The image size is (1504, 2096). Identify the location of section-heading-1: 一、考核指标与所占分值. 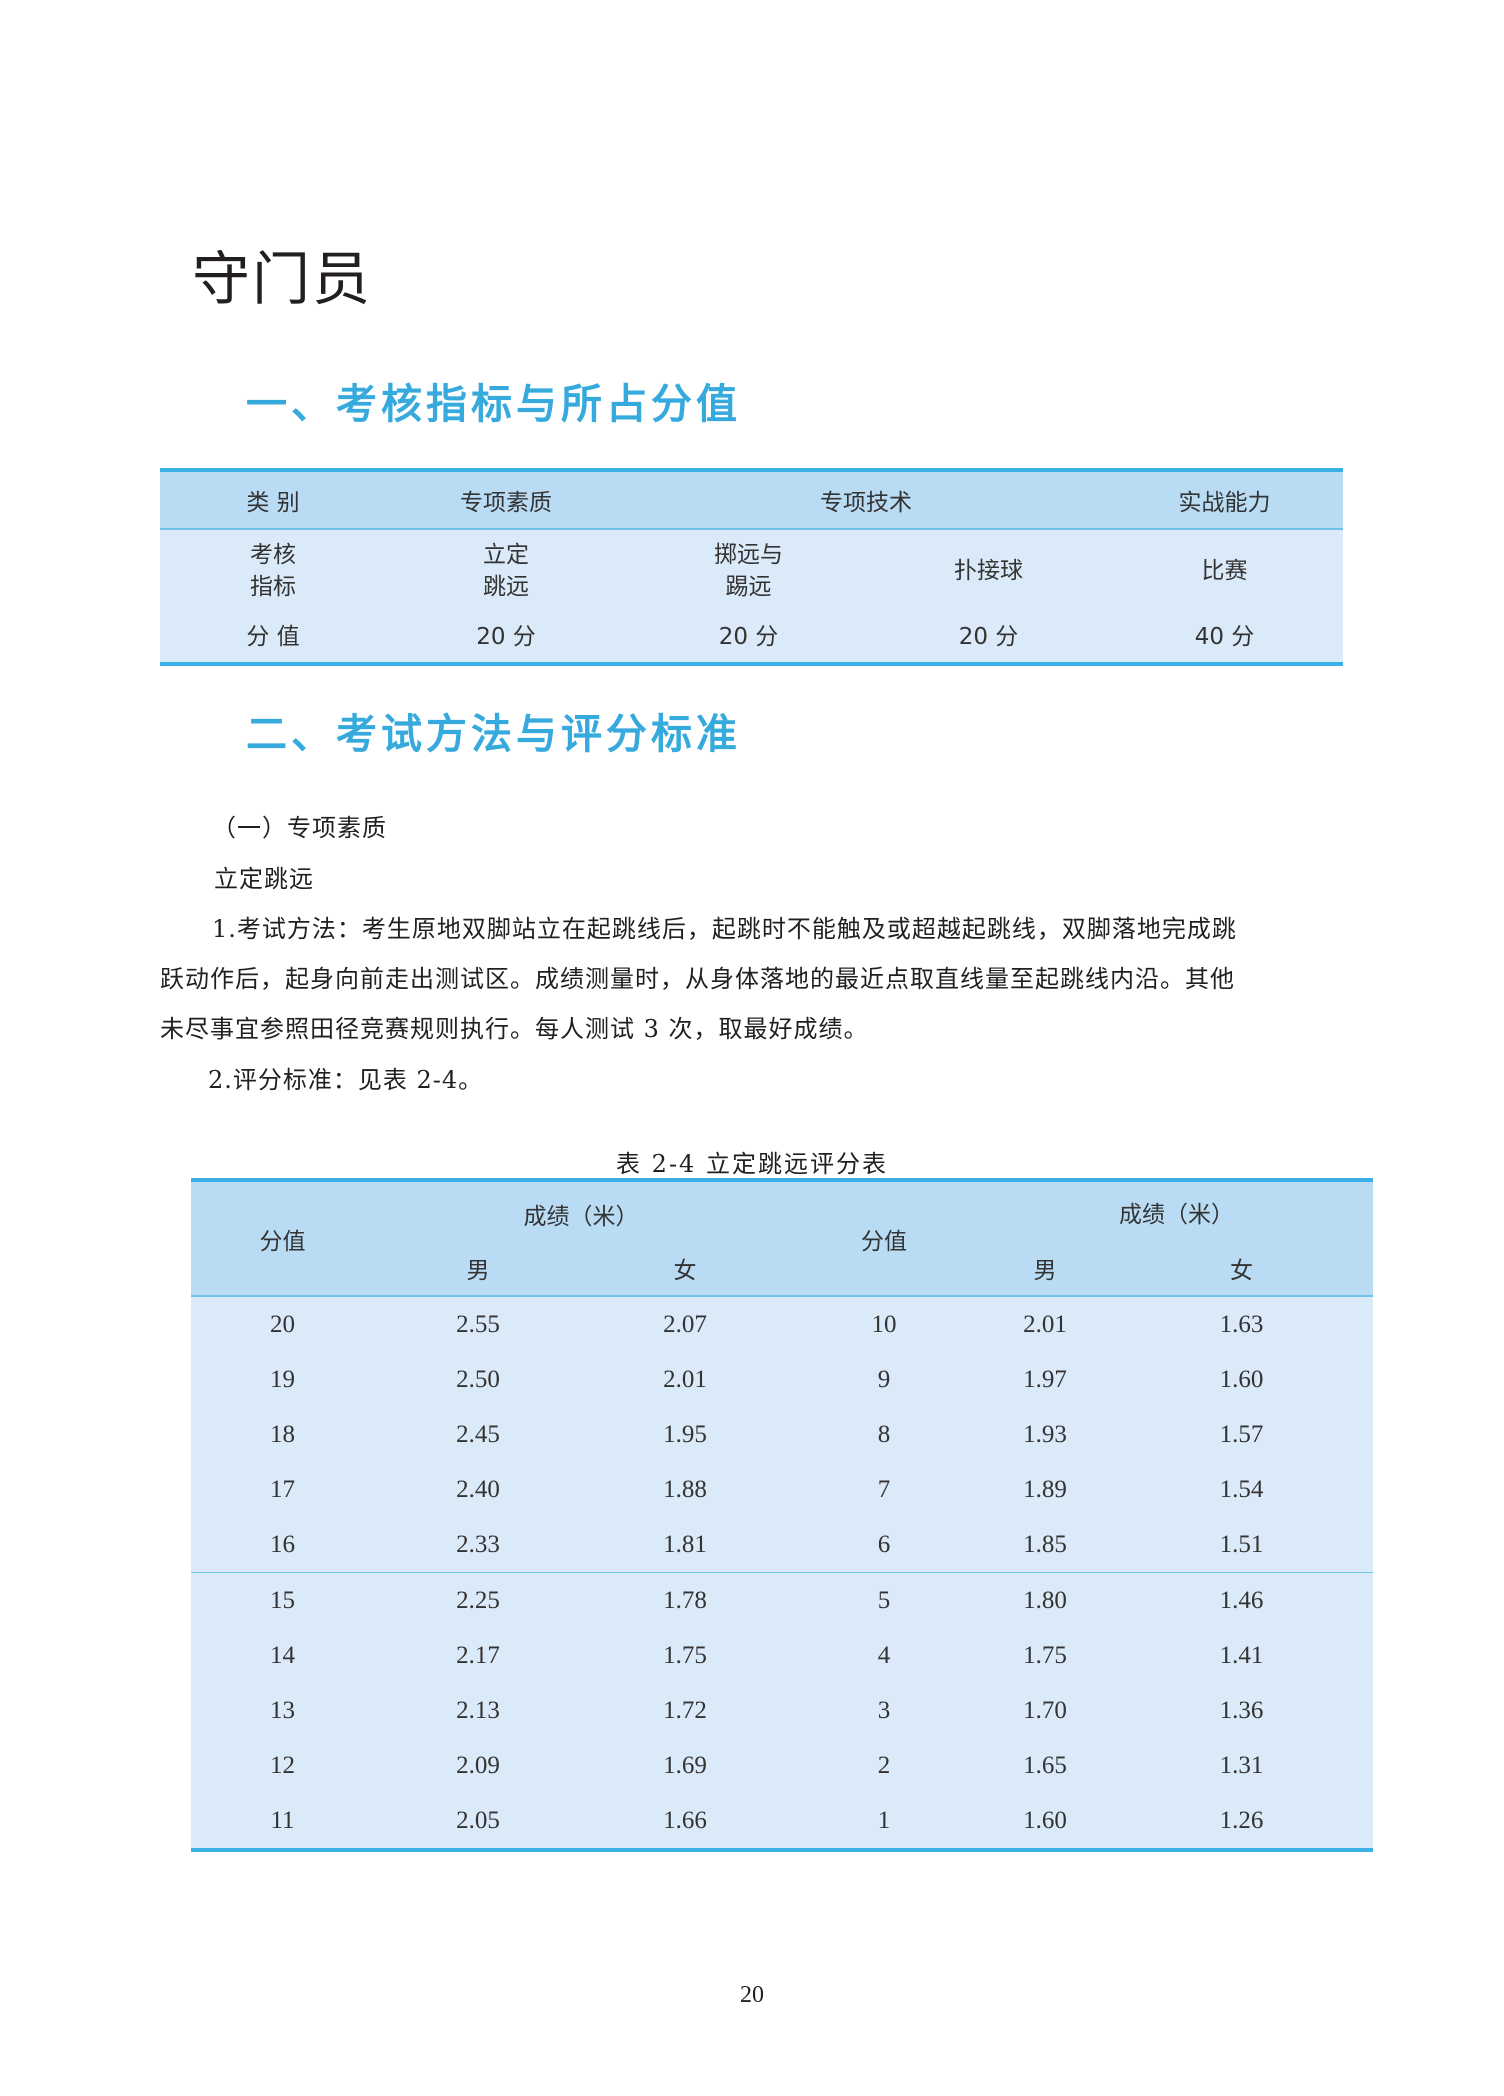
(493, 404).